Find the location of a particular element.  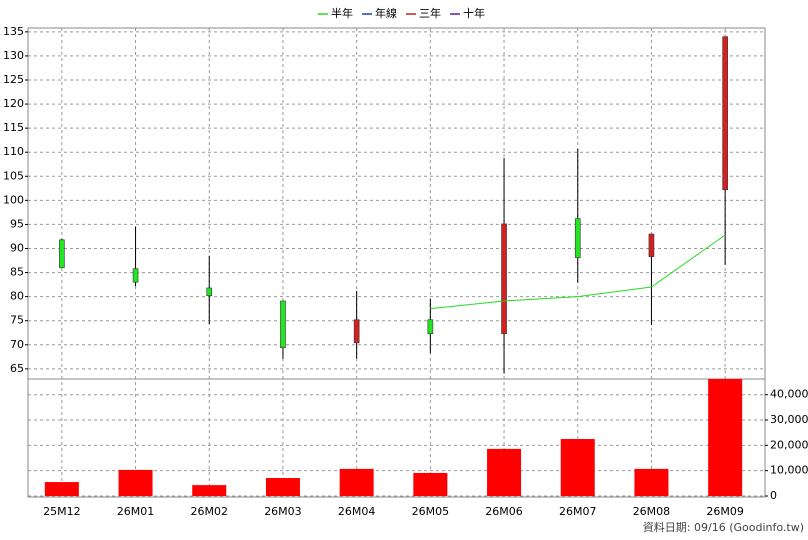

y-tick-label: 80 is located at coordinates (17, 296).